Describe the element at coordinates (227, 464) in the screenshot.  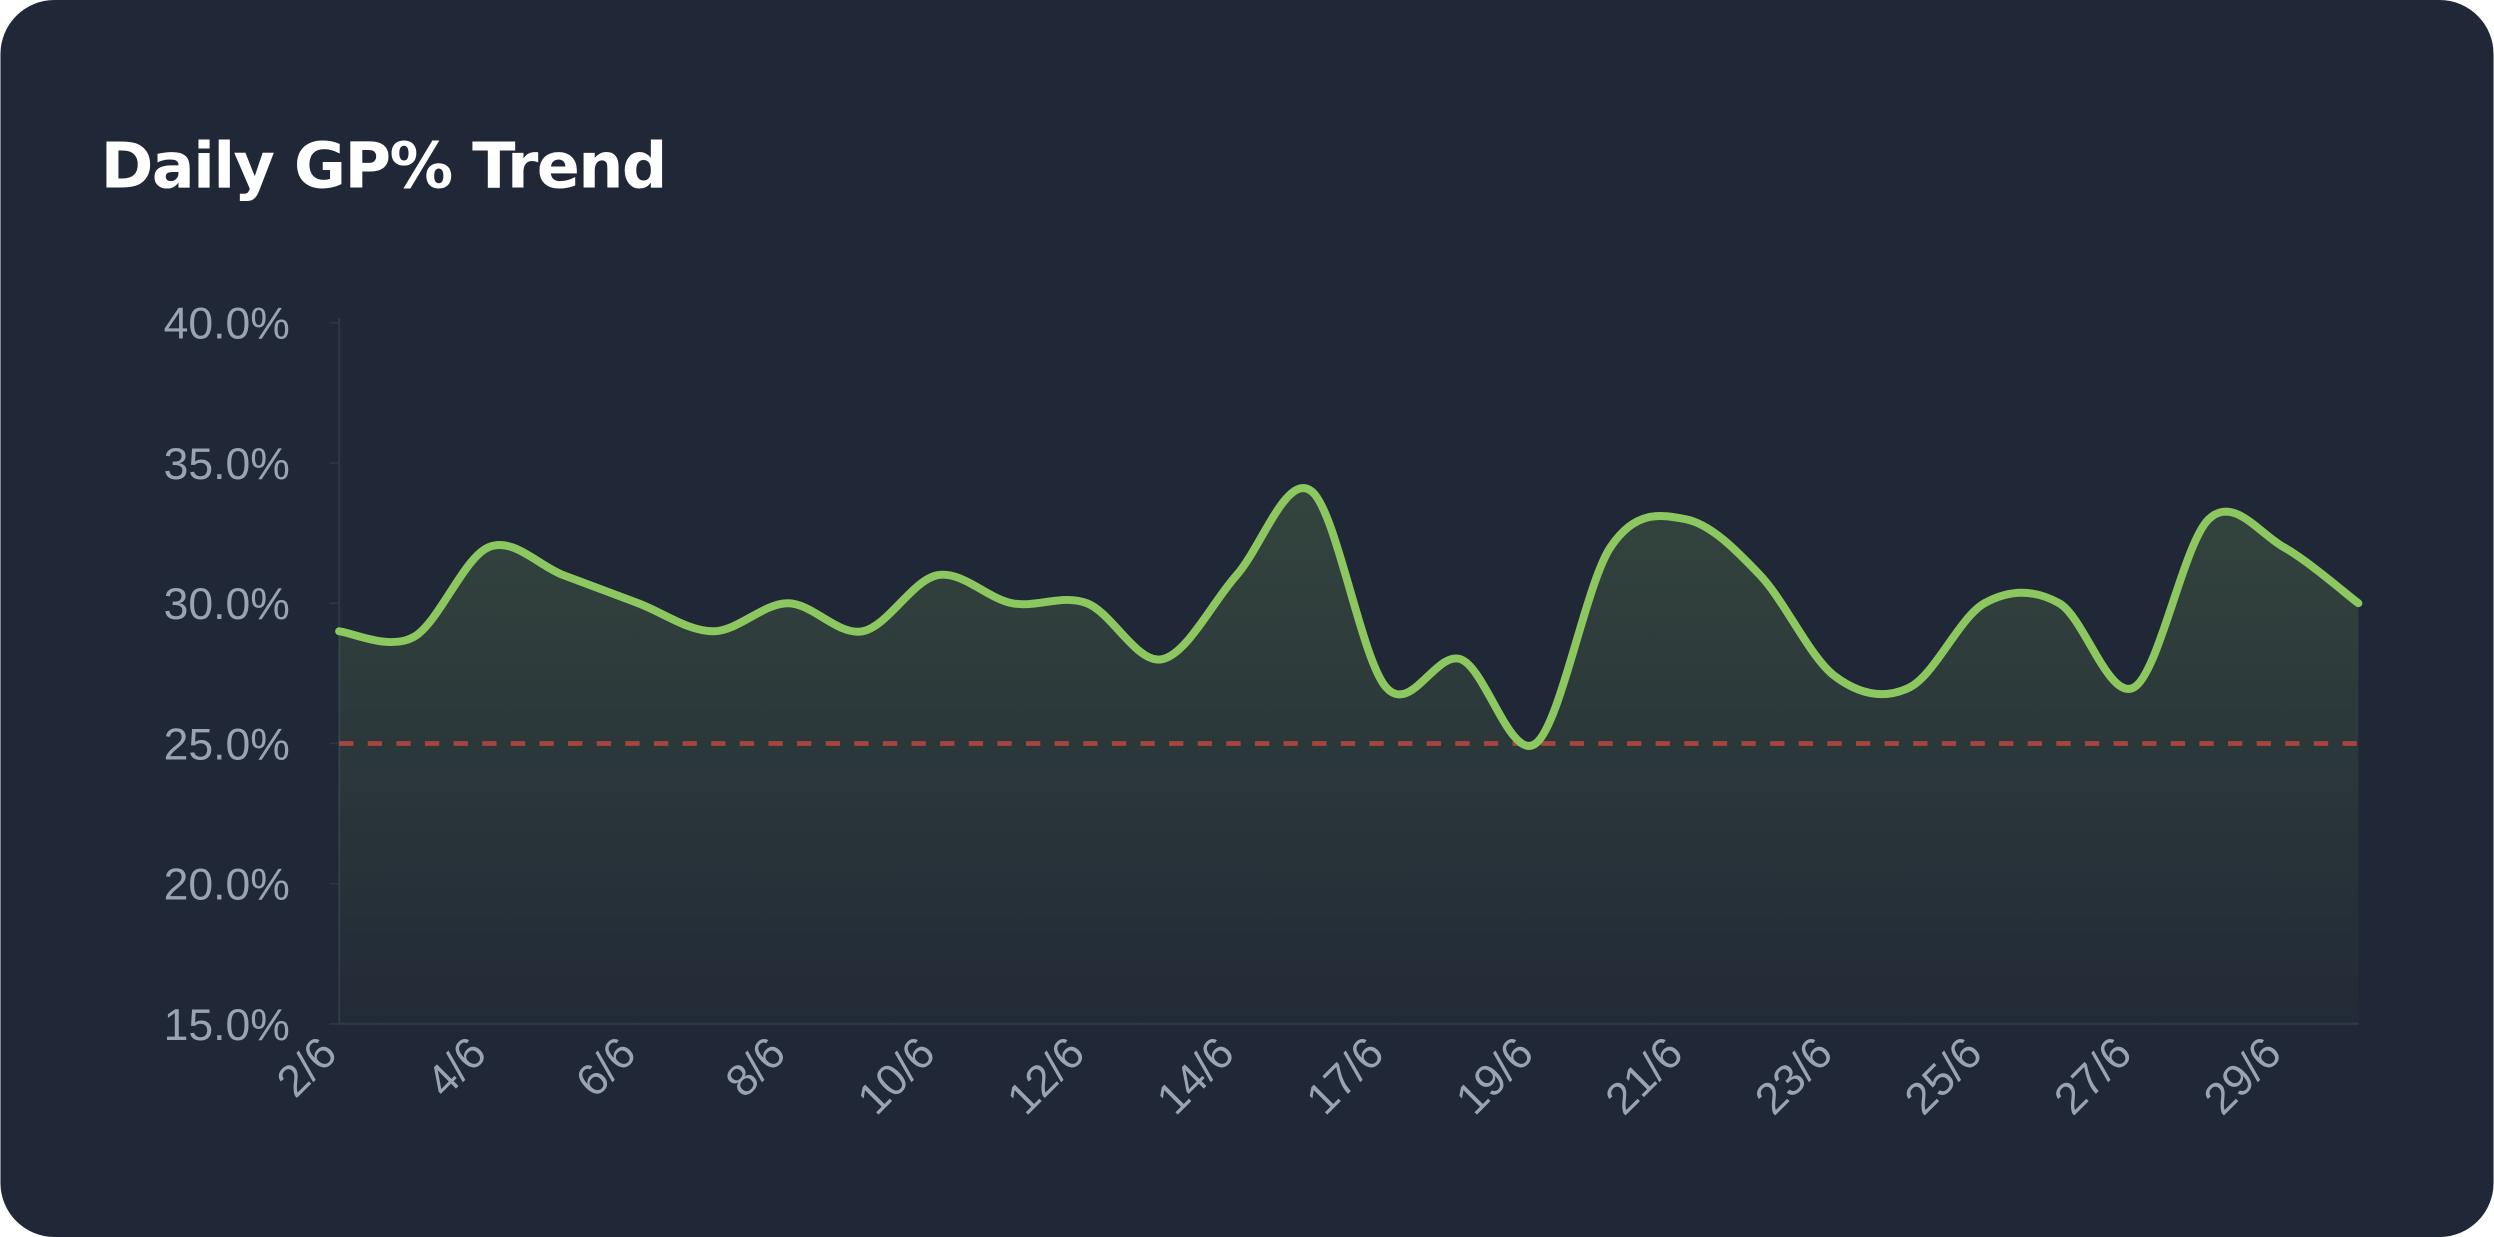
I see `y-tick-label: 35.0%` at that location.